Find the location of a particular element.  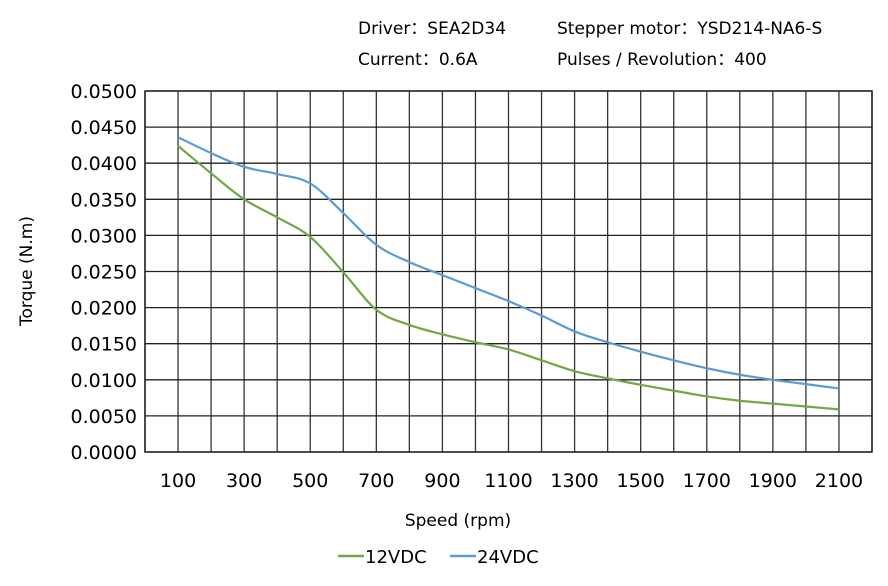

y-axis-label: Torque (N.m) is located at coordinates (27, 271).